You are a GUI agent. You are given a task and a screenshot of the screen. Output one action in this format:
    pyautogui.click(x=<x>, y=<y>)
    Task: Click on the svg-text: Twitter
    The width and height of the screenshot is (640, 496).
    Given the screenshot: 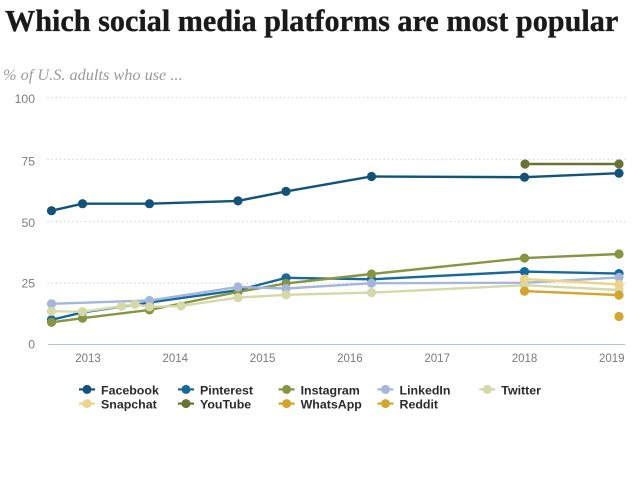 What is the action you would take?
    pyautogui.click(x=521, y=390)
    